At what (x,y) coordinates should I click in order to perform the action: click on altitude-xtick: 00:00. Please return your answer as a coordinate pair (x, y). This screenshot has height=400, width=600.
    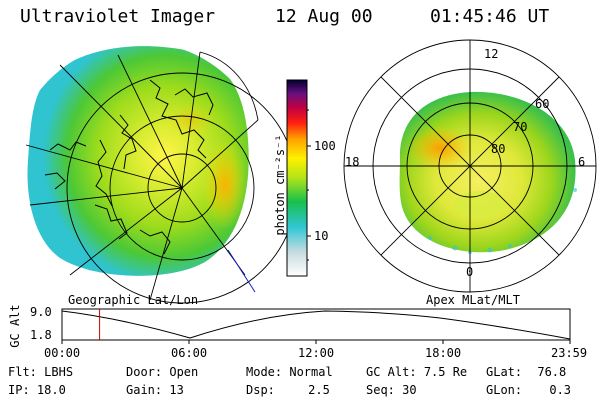
    Looking at the image, I should click on (62, 353).